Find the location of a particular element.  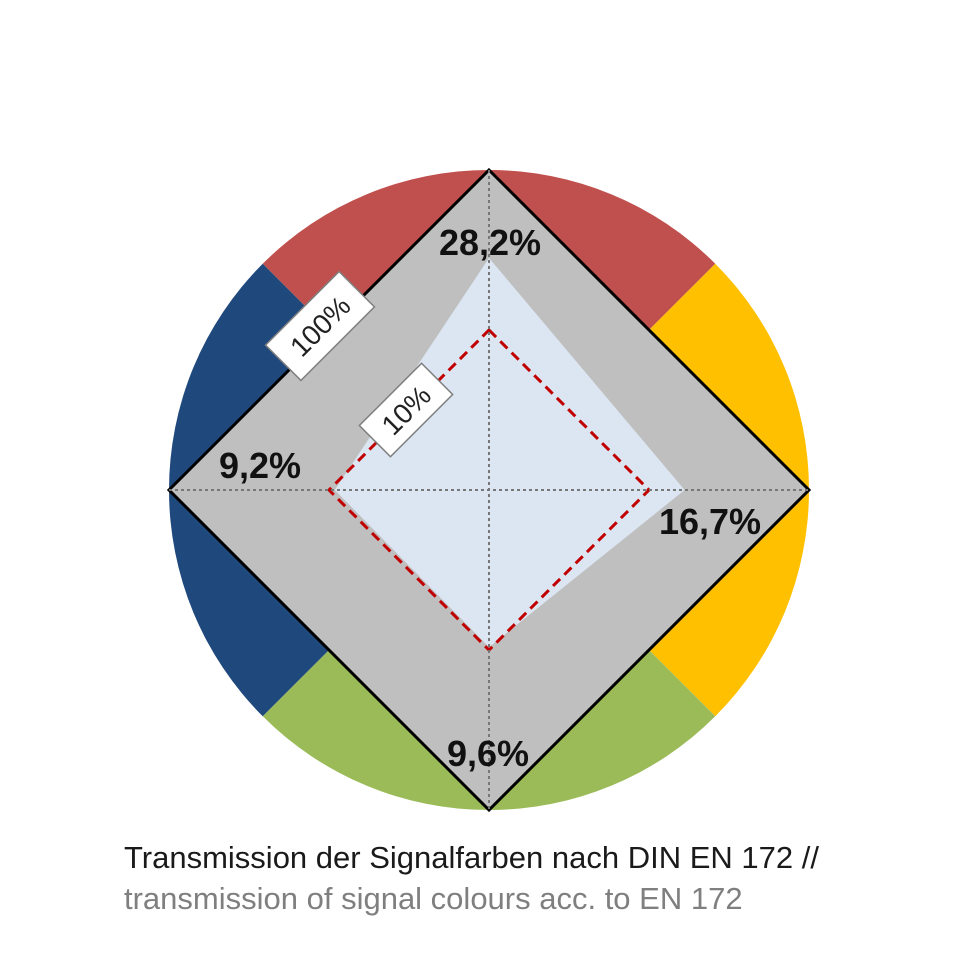

value-label-red: 28,2% is located at coordinates (490, 242).